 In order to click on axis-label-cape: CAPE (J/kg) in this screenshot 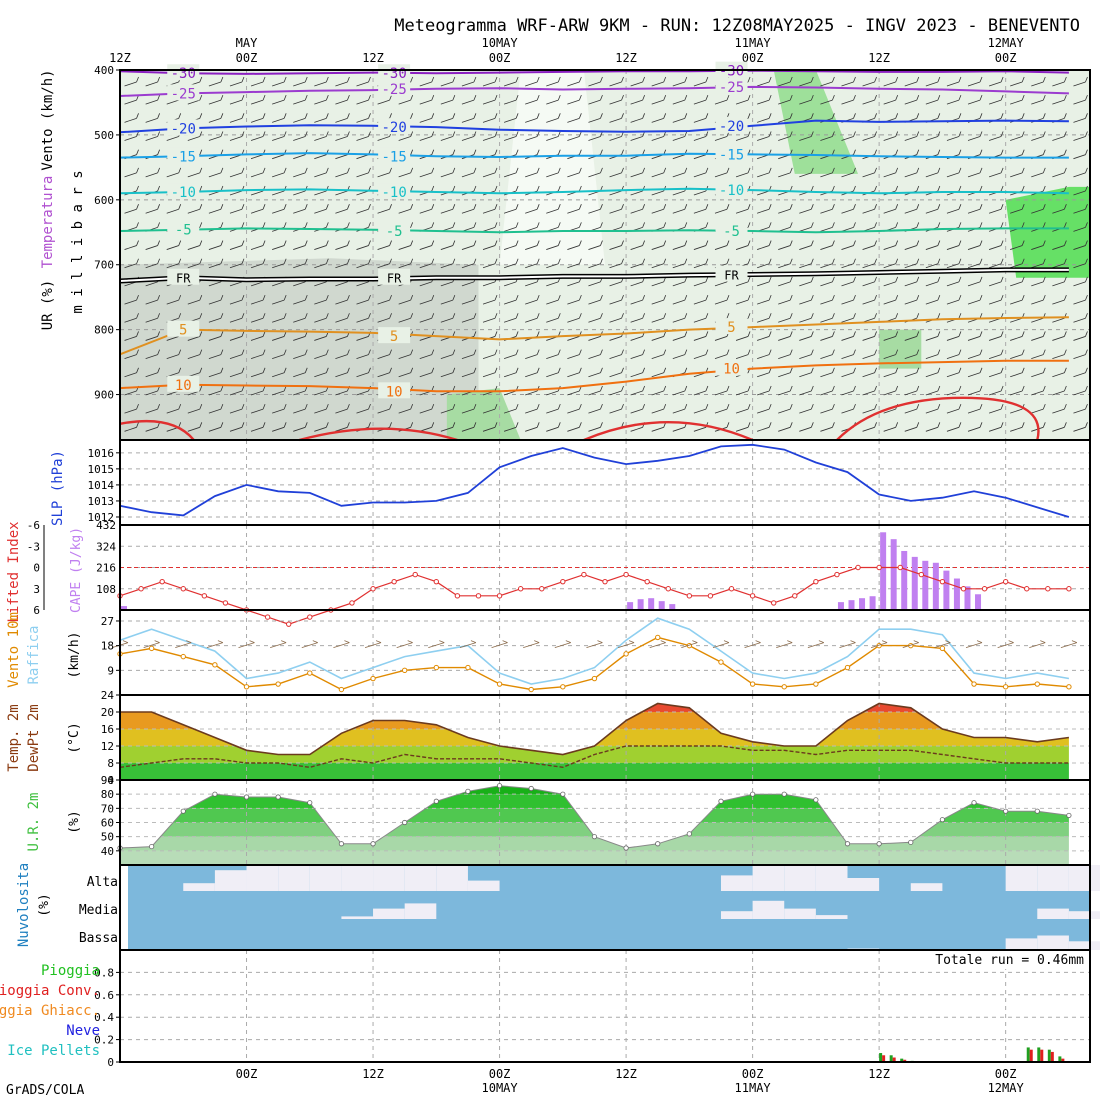, I will do `click(76, 570)`.